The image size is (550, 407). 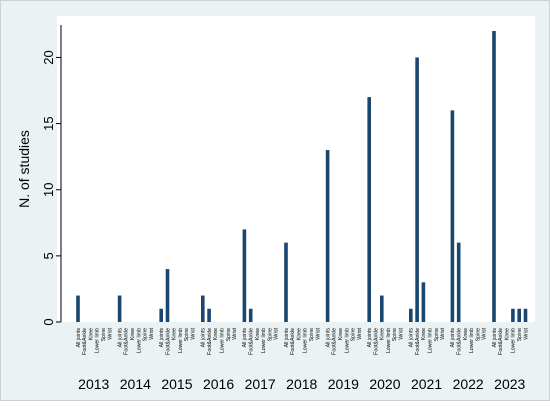 What do you see at coordinates (468, 384) in the screenshot?
I see `x-year-label: 2022` at bounding box center [468, 384].